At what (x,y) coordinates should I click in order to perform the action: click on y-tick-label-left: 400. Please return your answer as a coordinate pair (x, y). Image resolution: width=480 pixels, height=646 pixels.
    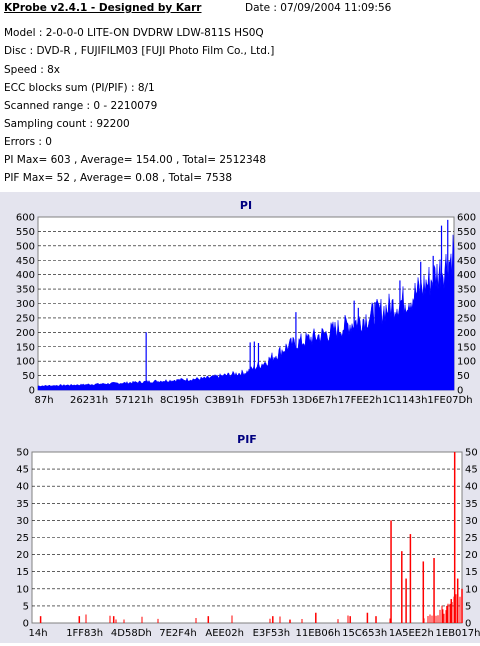
    Looking at the image, I should click on (25, 275).